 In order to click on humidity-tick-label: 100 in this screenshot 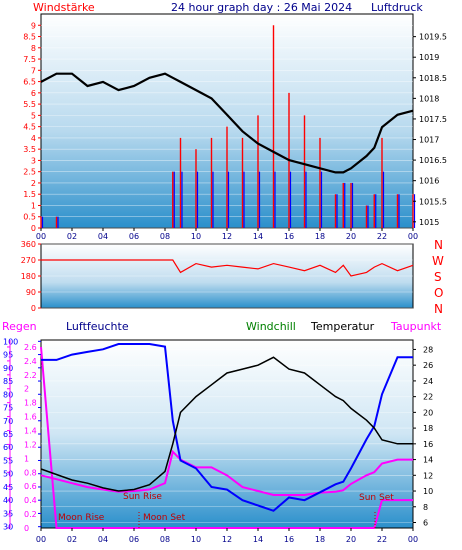, I will do `click(10, 341)`.